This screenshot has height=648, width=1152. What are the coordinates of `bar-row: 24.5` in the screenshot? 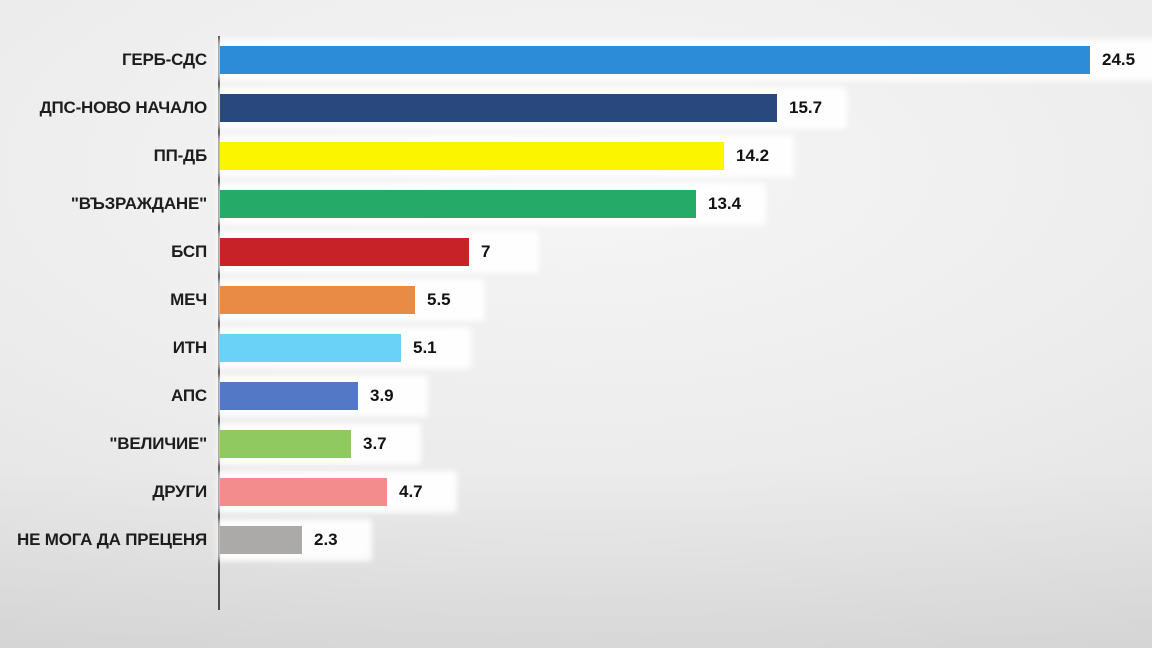 It's located at (685, 60).